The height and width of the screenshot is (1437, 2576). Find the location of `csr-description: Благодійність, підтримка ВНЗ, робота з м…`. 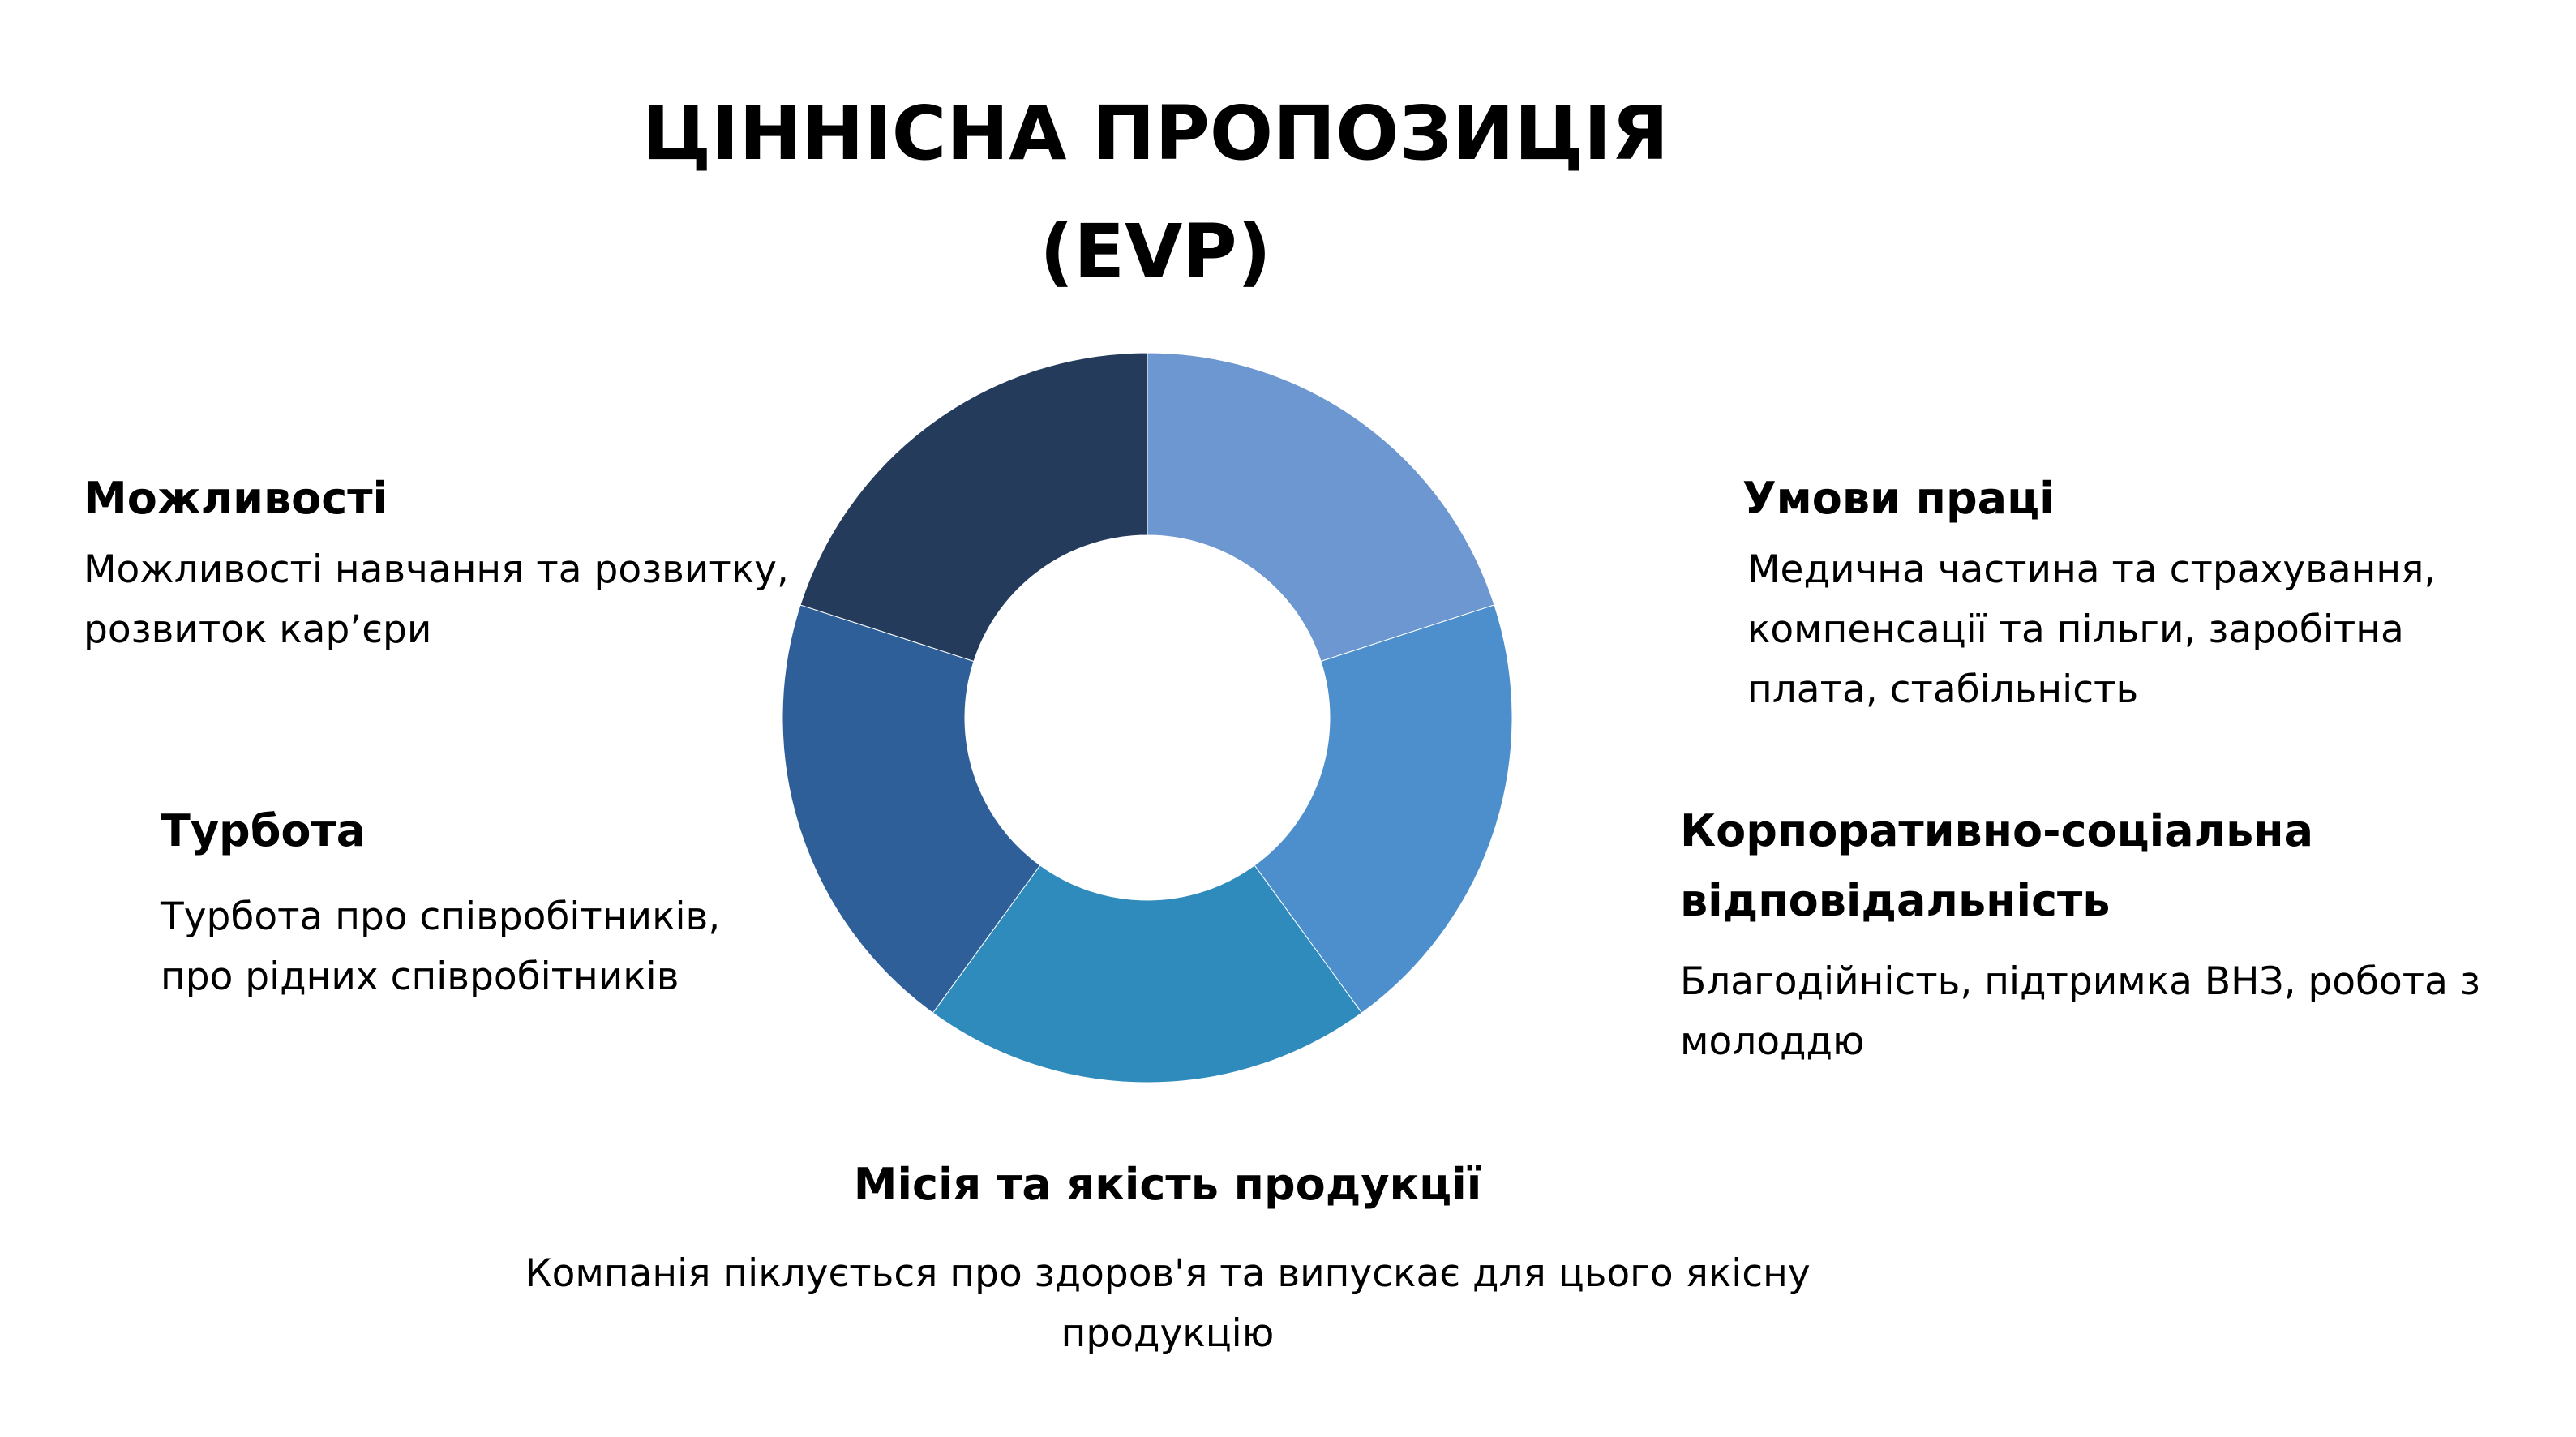

csr-description: Благодійність, підтримка ВНЗ, робота з м… is located at coordinates (2080, 1012).